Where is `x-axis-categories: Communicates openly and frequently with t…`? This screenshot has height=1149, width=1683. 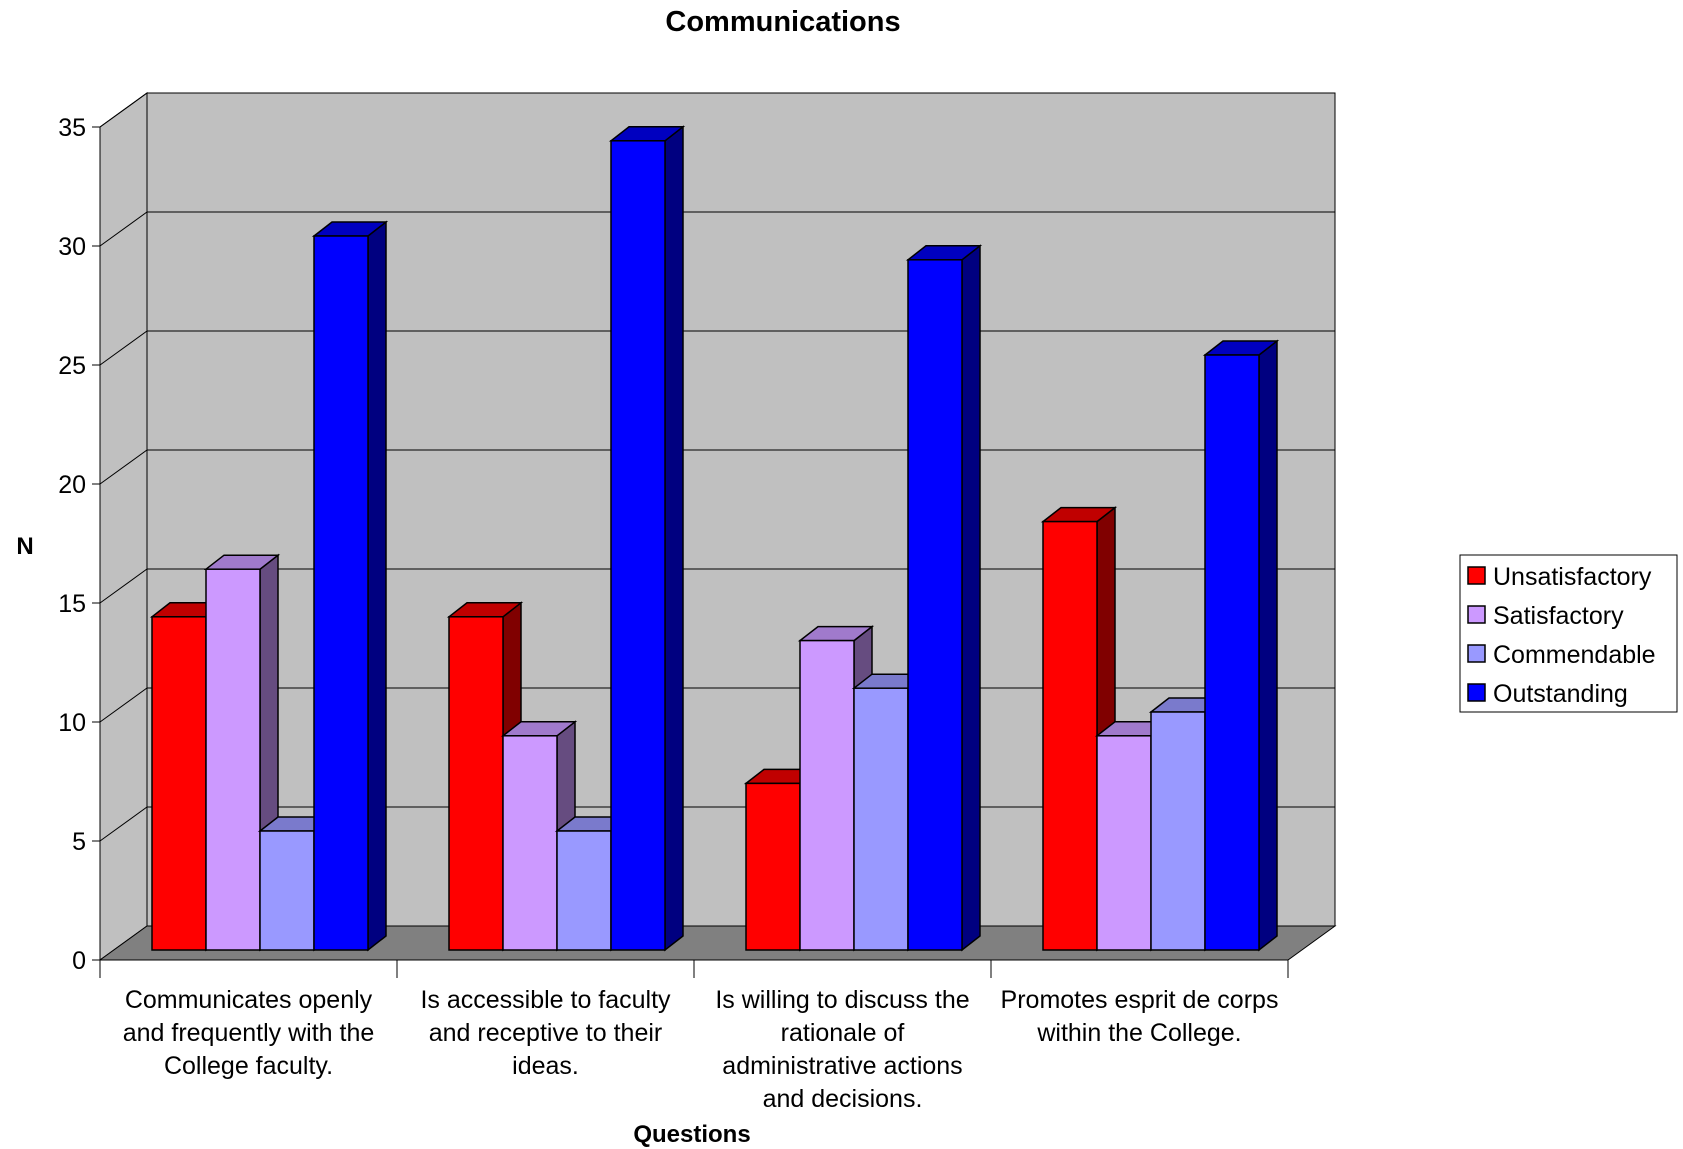 x-axis-categories: Communicates openly and frequently with t… is located at coordinates (694, 1036).